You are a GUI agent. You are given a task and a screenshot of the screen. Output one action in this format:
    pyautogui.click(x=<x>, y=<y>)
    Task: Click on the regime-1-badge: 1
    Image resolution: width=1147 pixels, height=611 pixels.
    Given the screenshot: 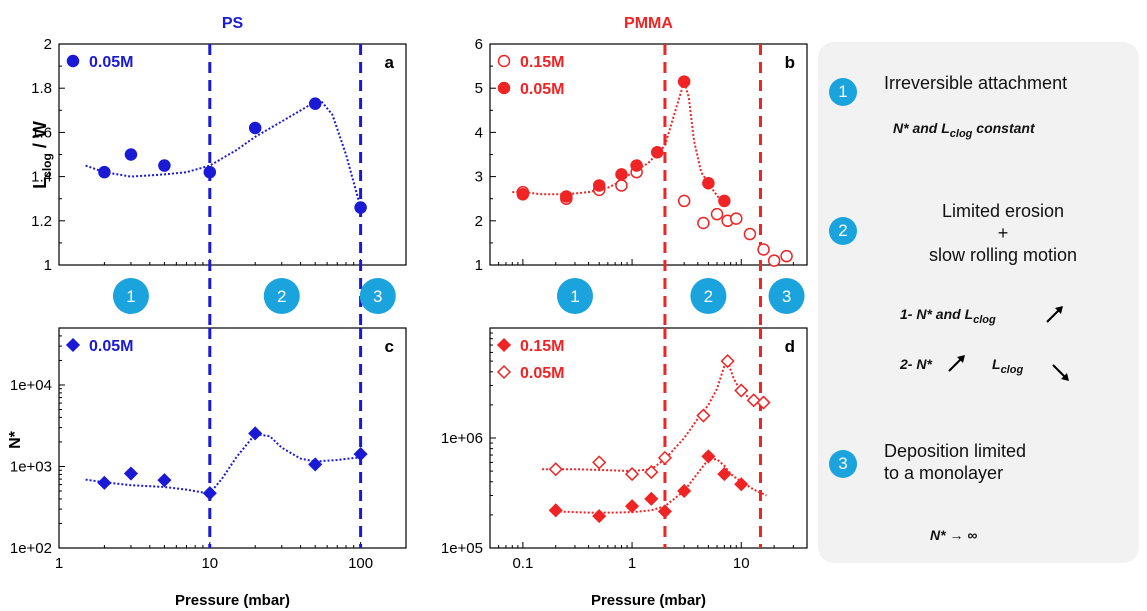 What is the action you would take?
    pyautogui.click(x=843, y=92)
    